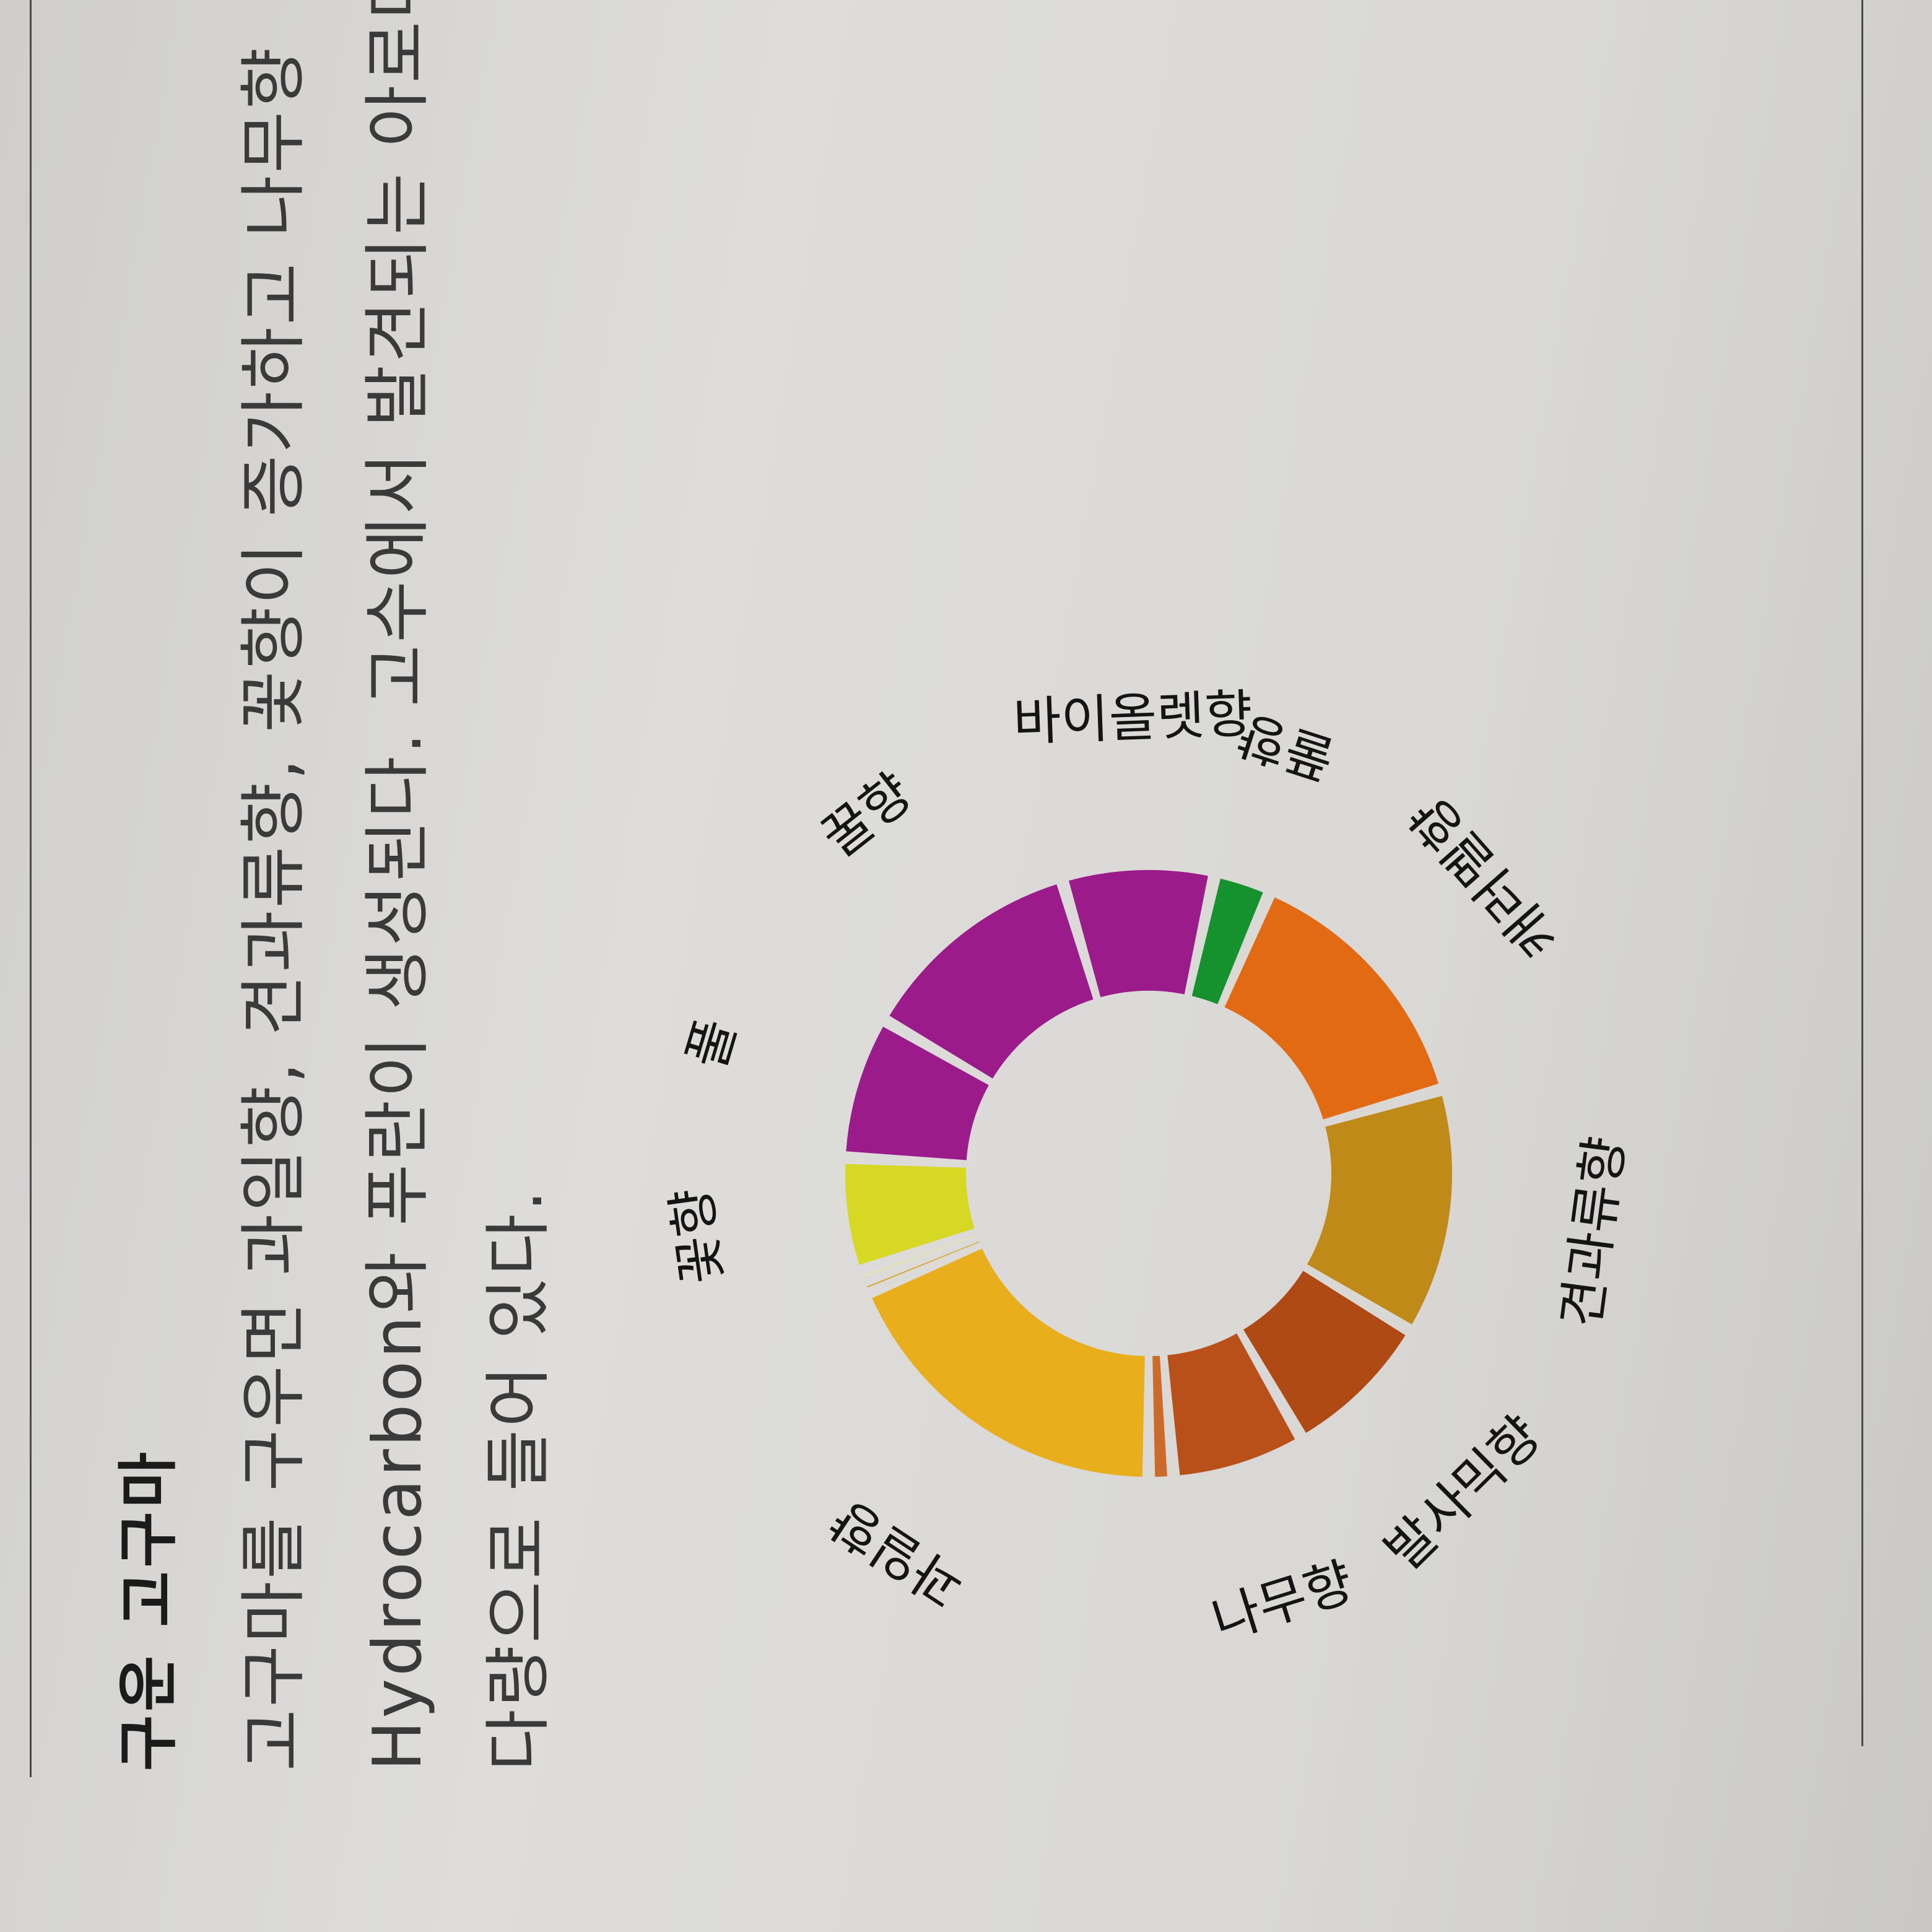 The height and width of the screenshot is (1932, 1932). I want to click on right-margin-rule, so click(1862, 873).